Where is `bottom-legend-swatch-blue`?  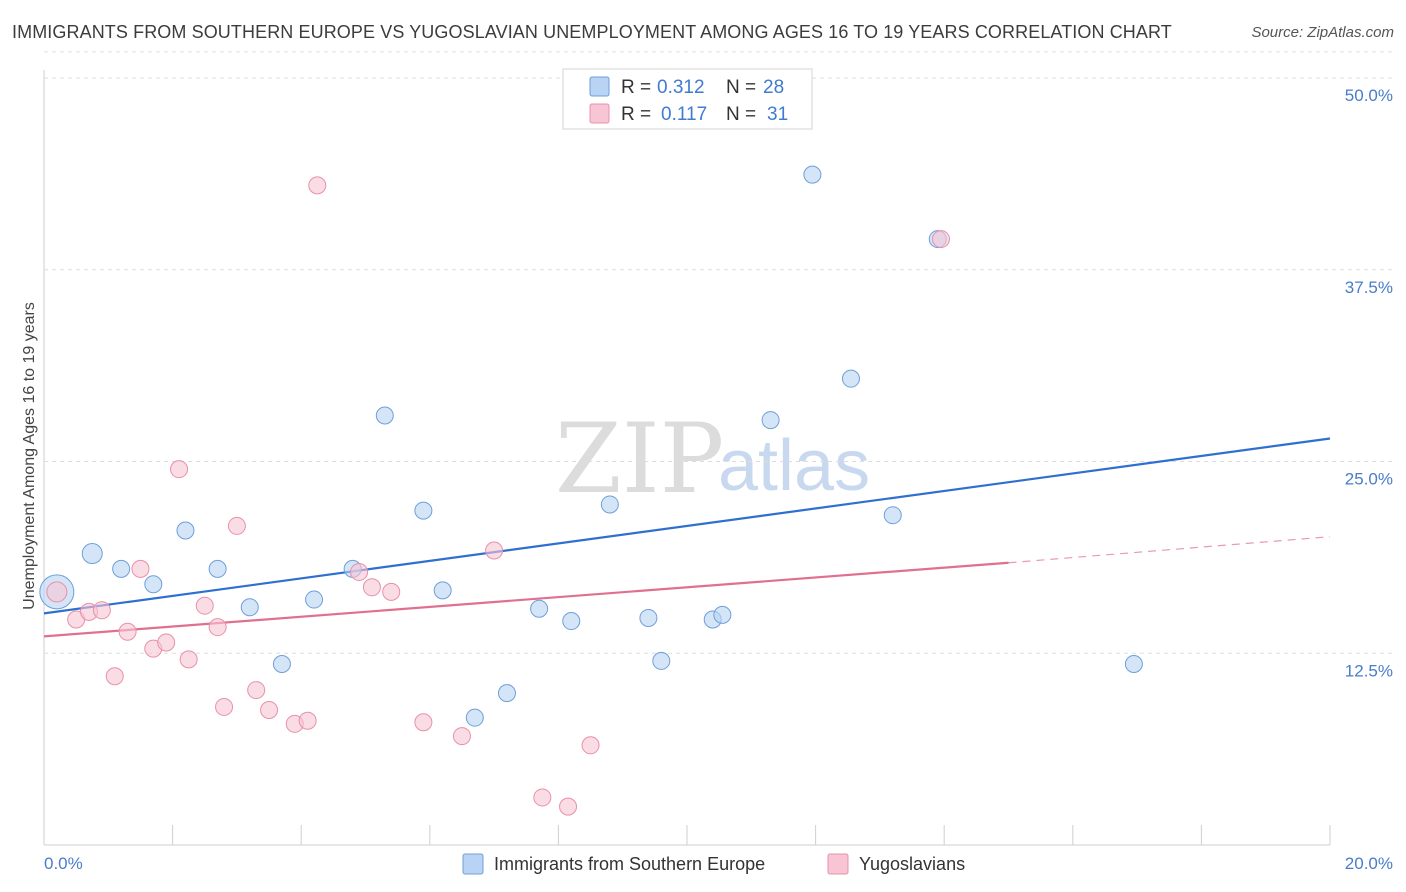 bottom-legend-swatch-blue is located at coordinates (473, 864).